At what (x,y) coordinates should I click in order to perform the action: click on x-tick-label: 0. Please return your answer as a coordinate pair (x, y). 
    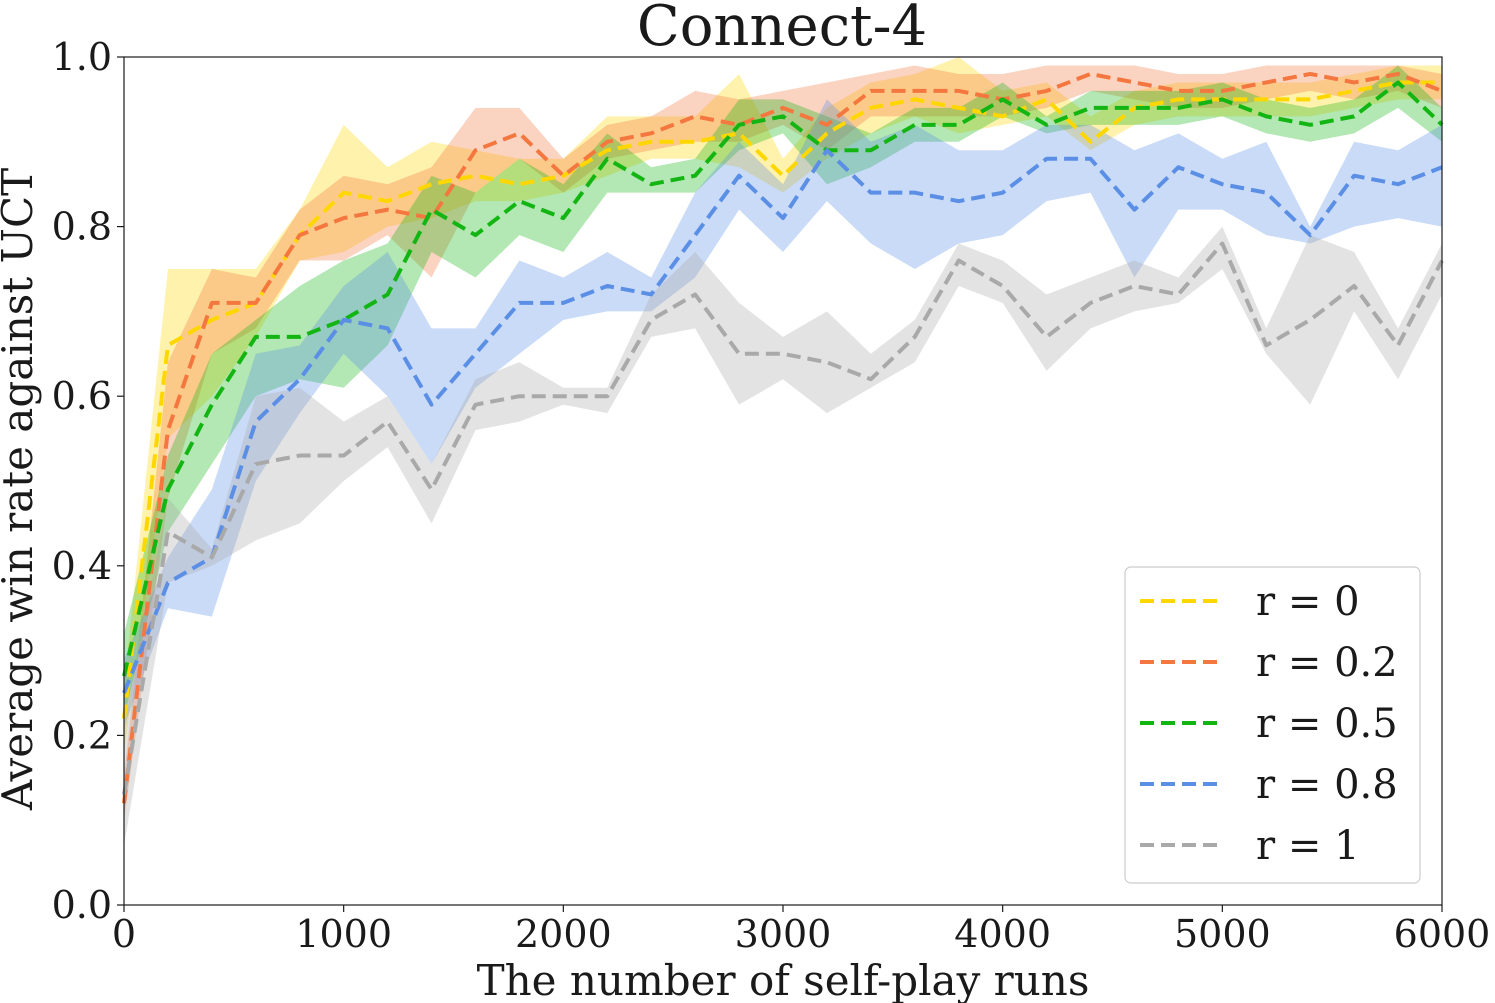
    Looking at the image, I should click on (124, 934).